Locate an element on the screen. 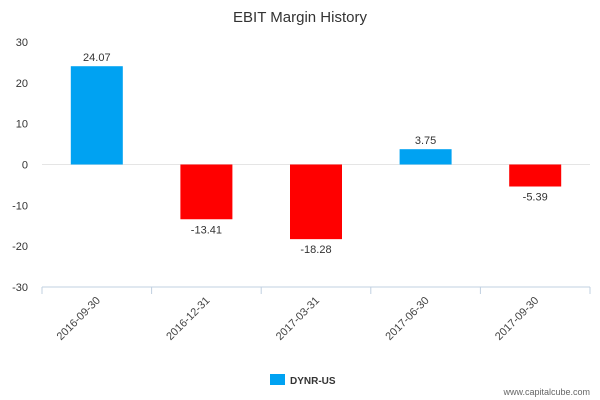 The width and height of the screenshot is (600, 400). y-axis-ticks: 30 20 10 0 -10 -20 -30 is located at coordinates (20, 165).